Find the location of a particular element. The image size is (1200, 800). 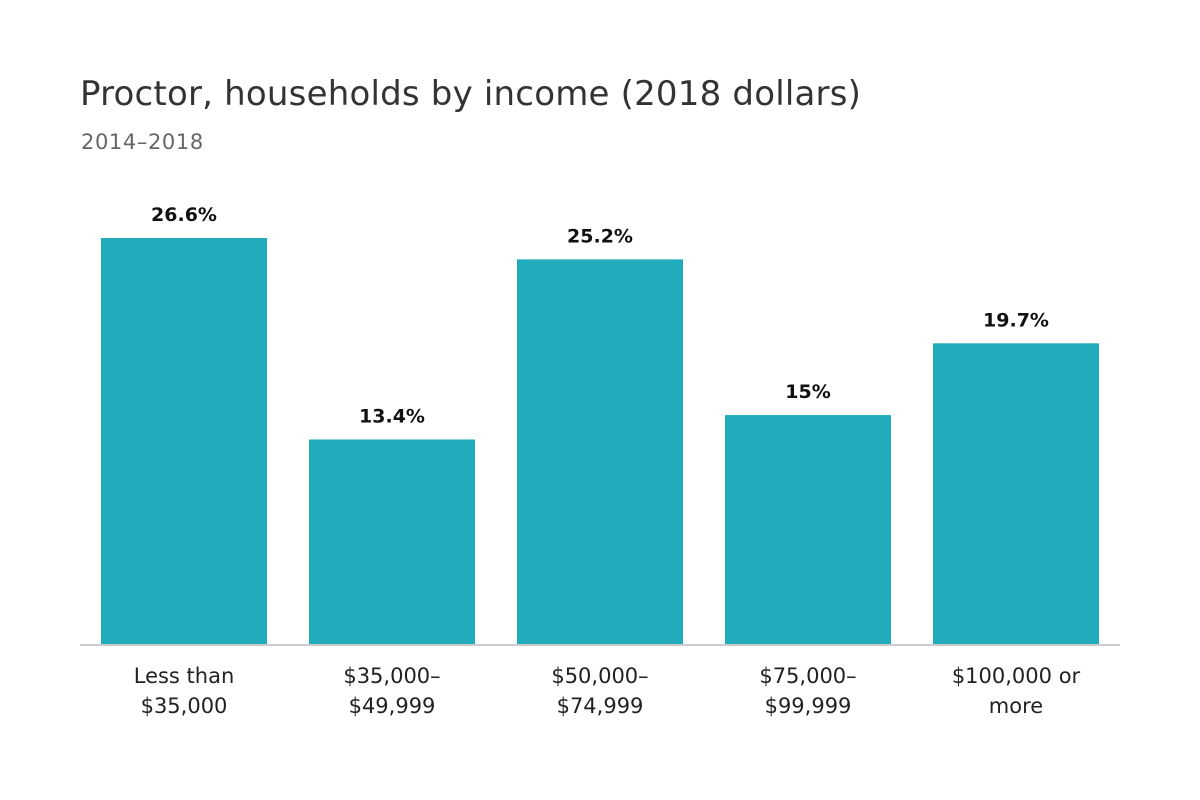

x-tick-label-1-line-2: $35,000 is located at coordinates (184, 706).